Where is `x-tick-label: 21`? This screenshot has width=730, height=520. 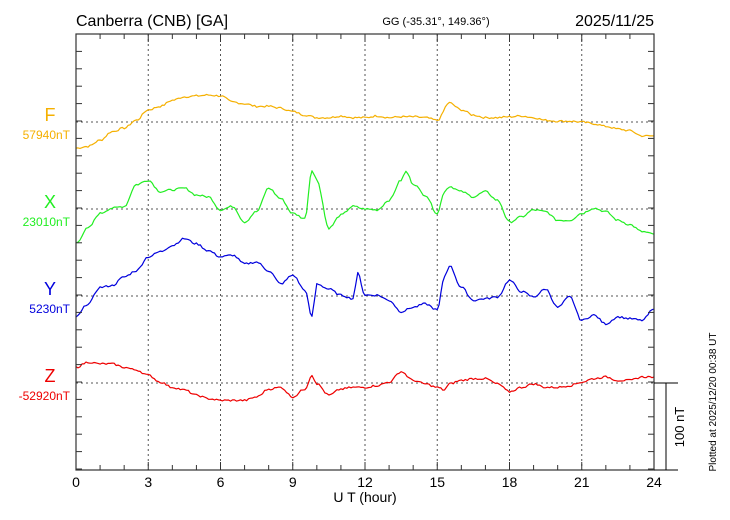
x-tick-label: 21 is located at coordinates (582, 482).